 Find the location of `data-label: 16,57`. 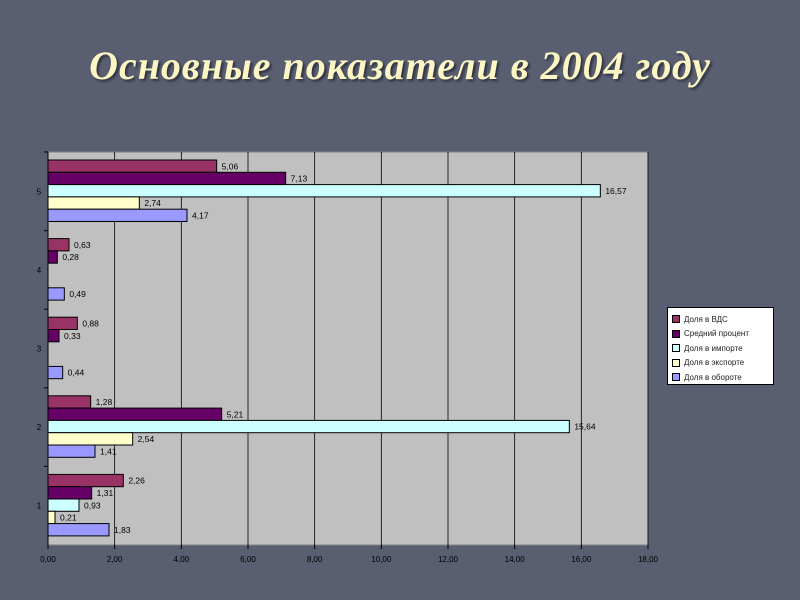

data-label: 16,57 is located at coordinates (616, 191).